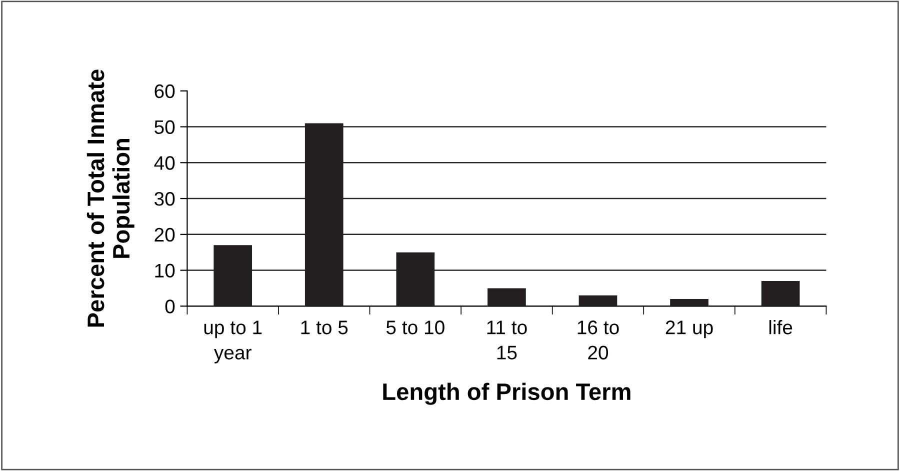 The width and height of the screenshot is (900, 471). Describe the element at coordinates (415, 327) in the screenshot. I see `x-tick-label: 5 to 10` at that location.